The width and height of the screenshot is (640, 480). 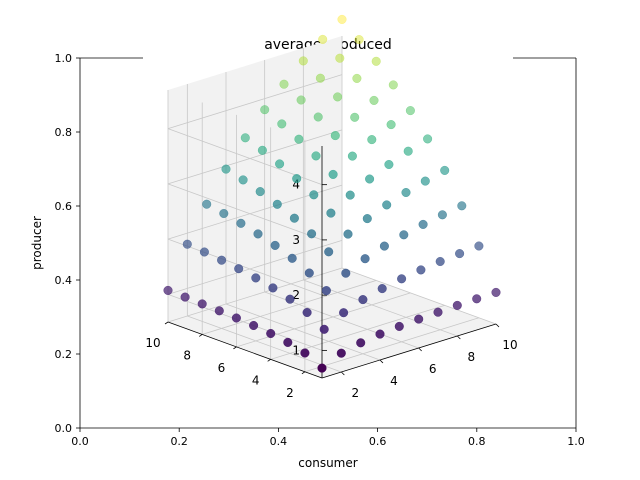 What do you see at coordinates (290, 393) in the screenshot?
I see `axis3d-y-tick-label: 2` at bounding box center [290, 393].